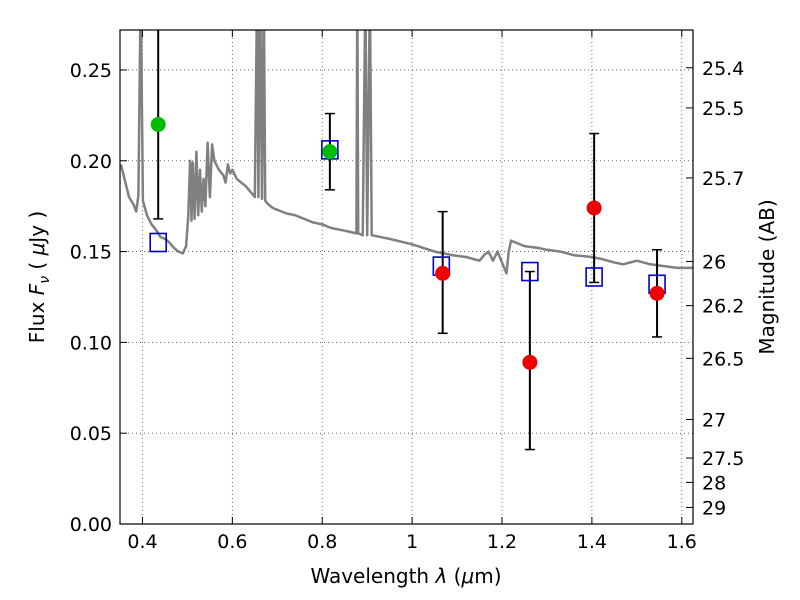 The image size is (800, 600). Describe the element at coordinates (91, 343) in the screenshot. I see `y-tick-label: 0.10` at that location.